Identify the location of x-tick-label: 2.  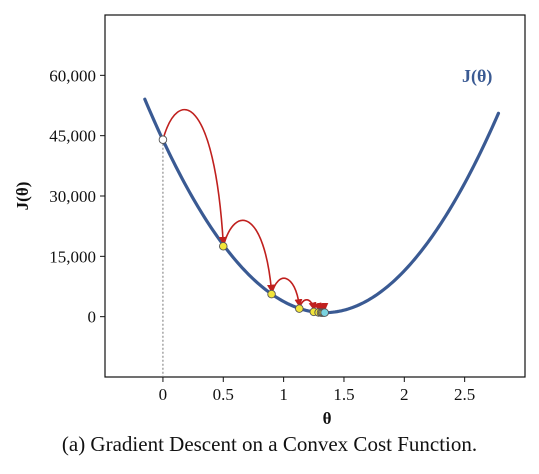
(404, 394).